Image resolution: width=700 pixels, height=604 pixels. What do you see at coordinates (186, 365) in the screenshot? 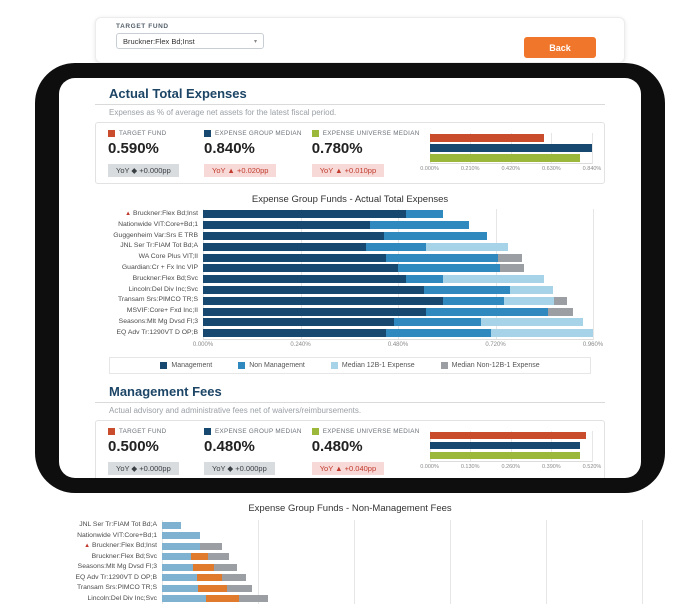
I see `legend-item: Management` at bounding box center [186, 365].